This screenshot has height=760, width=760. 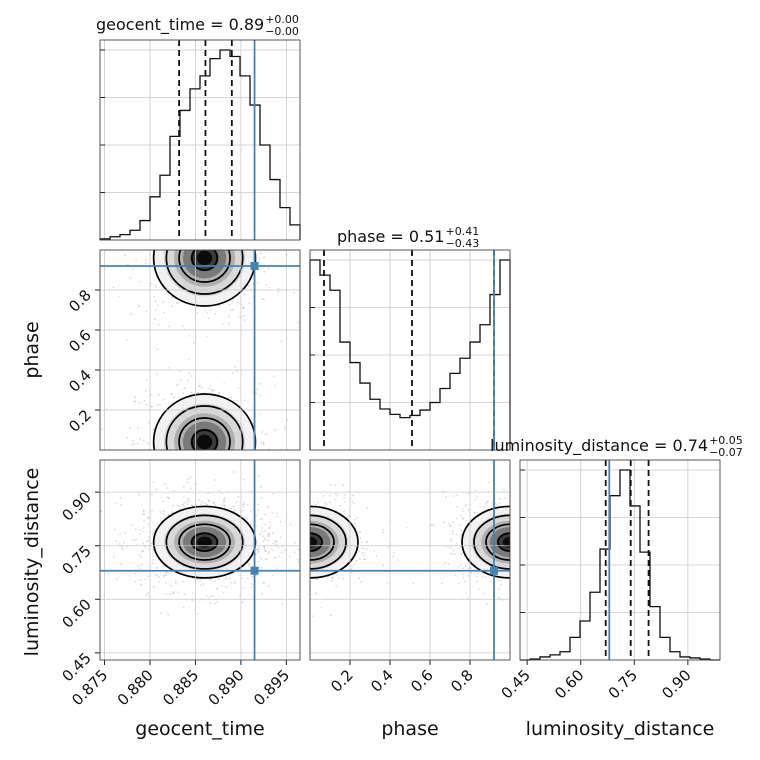 I want to click on xtick-label: 0.2, so click(x=342, y=681).